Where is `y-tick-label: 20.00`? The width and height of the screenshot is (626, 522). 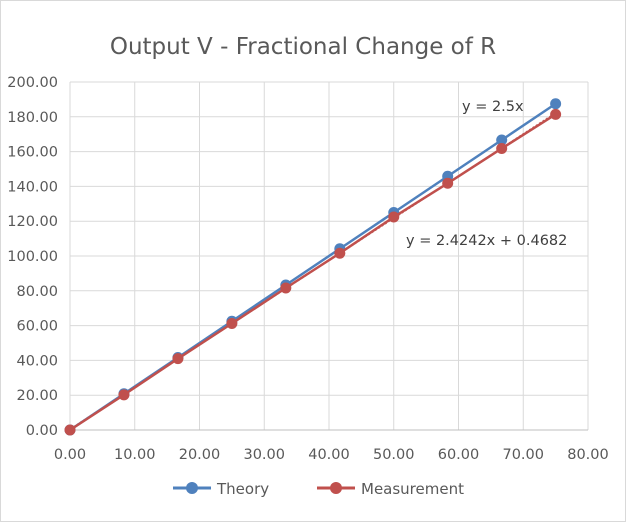
y-tick-label: 20.00 is located at coordinates (37, 396).